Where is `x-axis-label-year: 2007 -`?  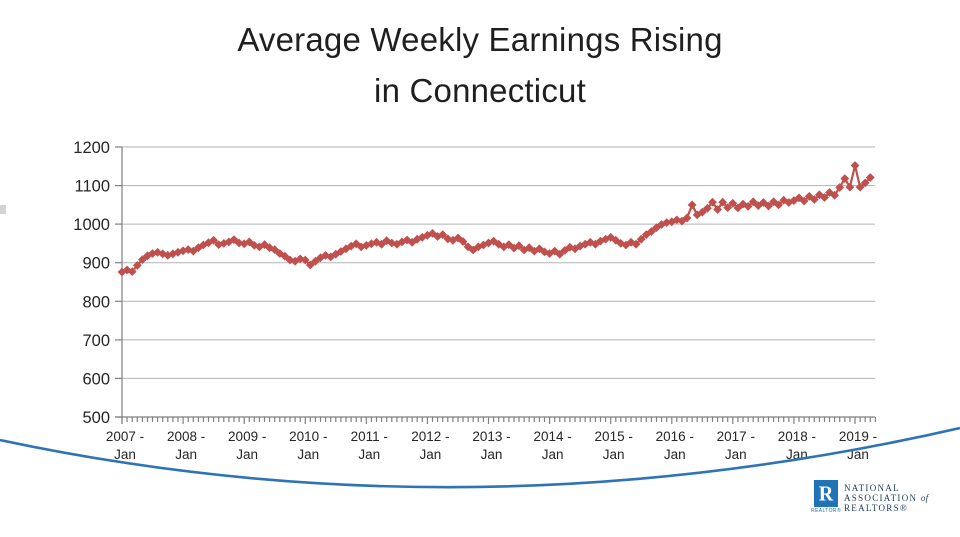 x-axis-label-year: 2007 - is located at coordinates (125, 436).